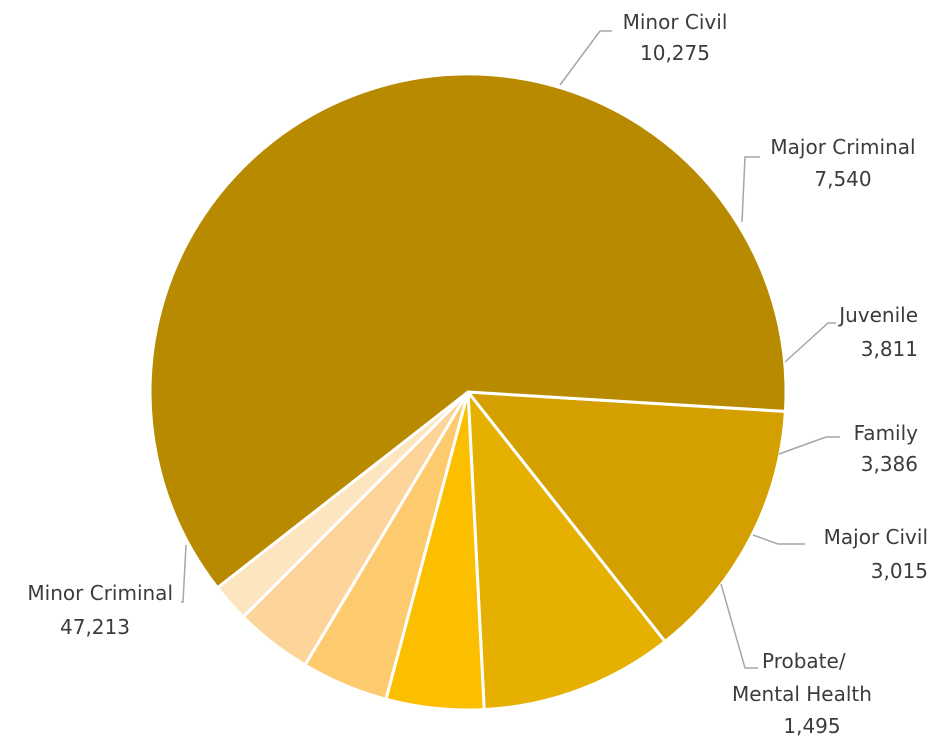  What do you see at coordinates (802, 694) in the screenshot?
I see `category-label-probate-mental-health: Mental Health` at bounding box center [802, 694].